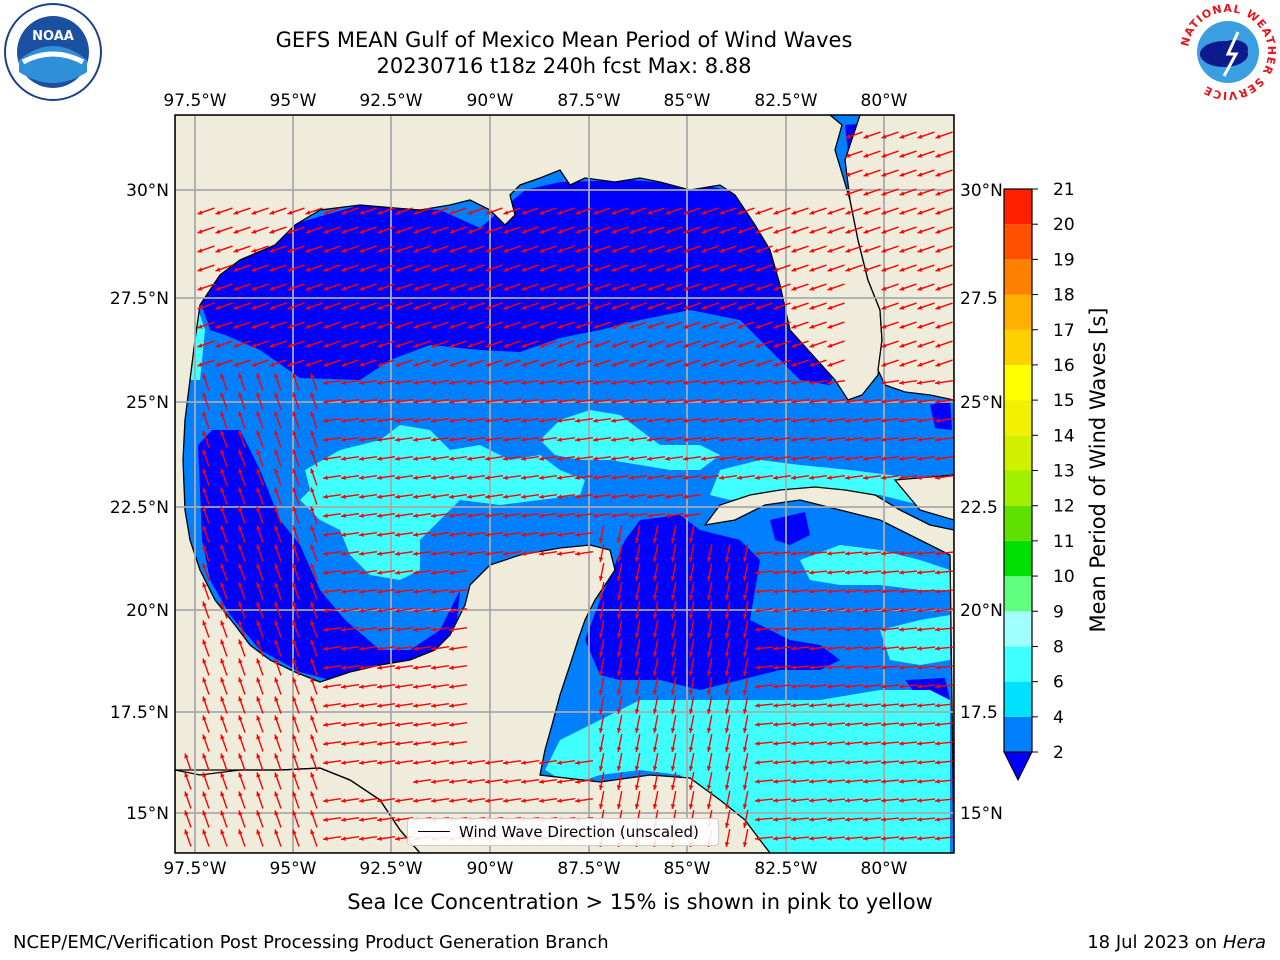 This screenshot has width=1280, height=960. Describe the element at coordinates (147, 814) in the screenshot. I see `lat-tick-left: 15°N` at that location.